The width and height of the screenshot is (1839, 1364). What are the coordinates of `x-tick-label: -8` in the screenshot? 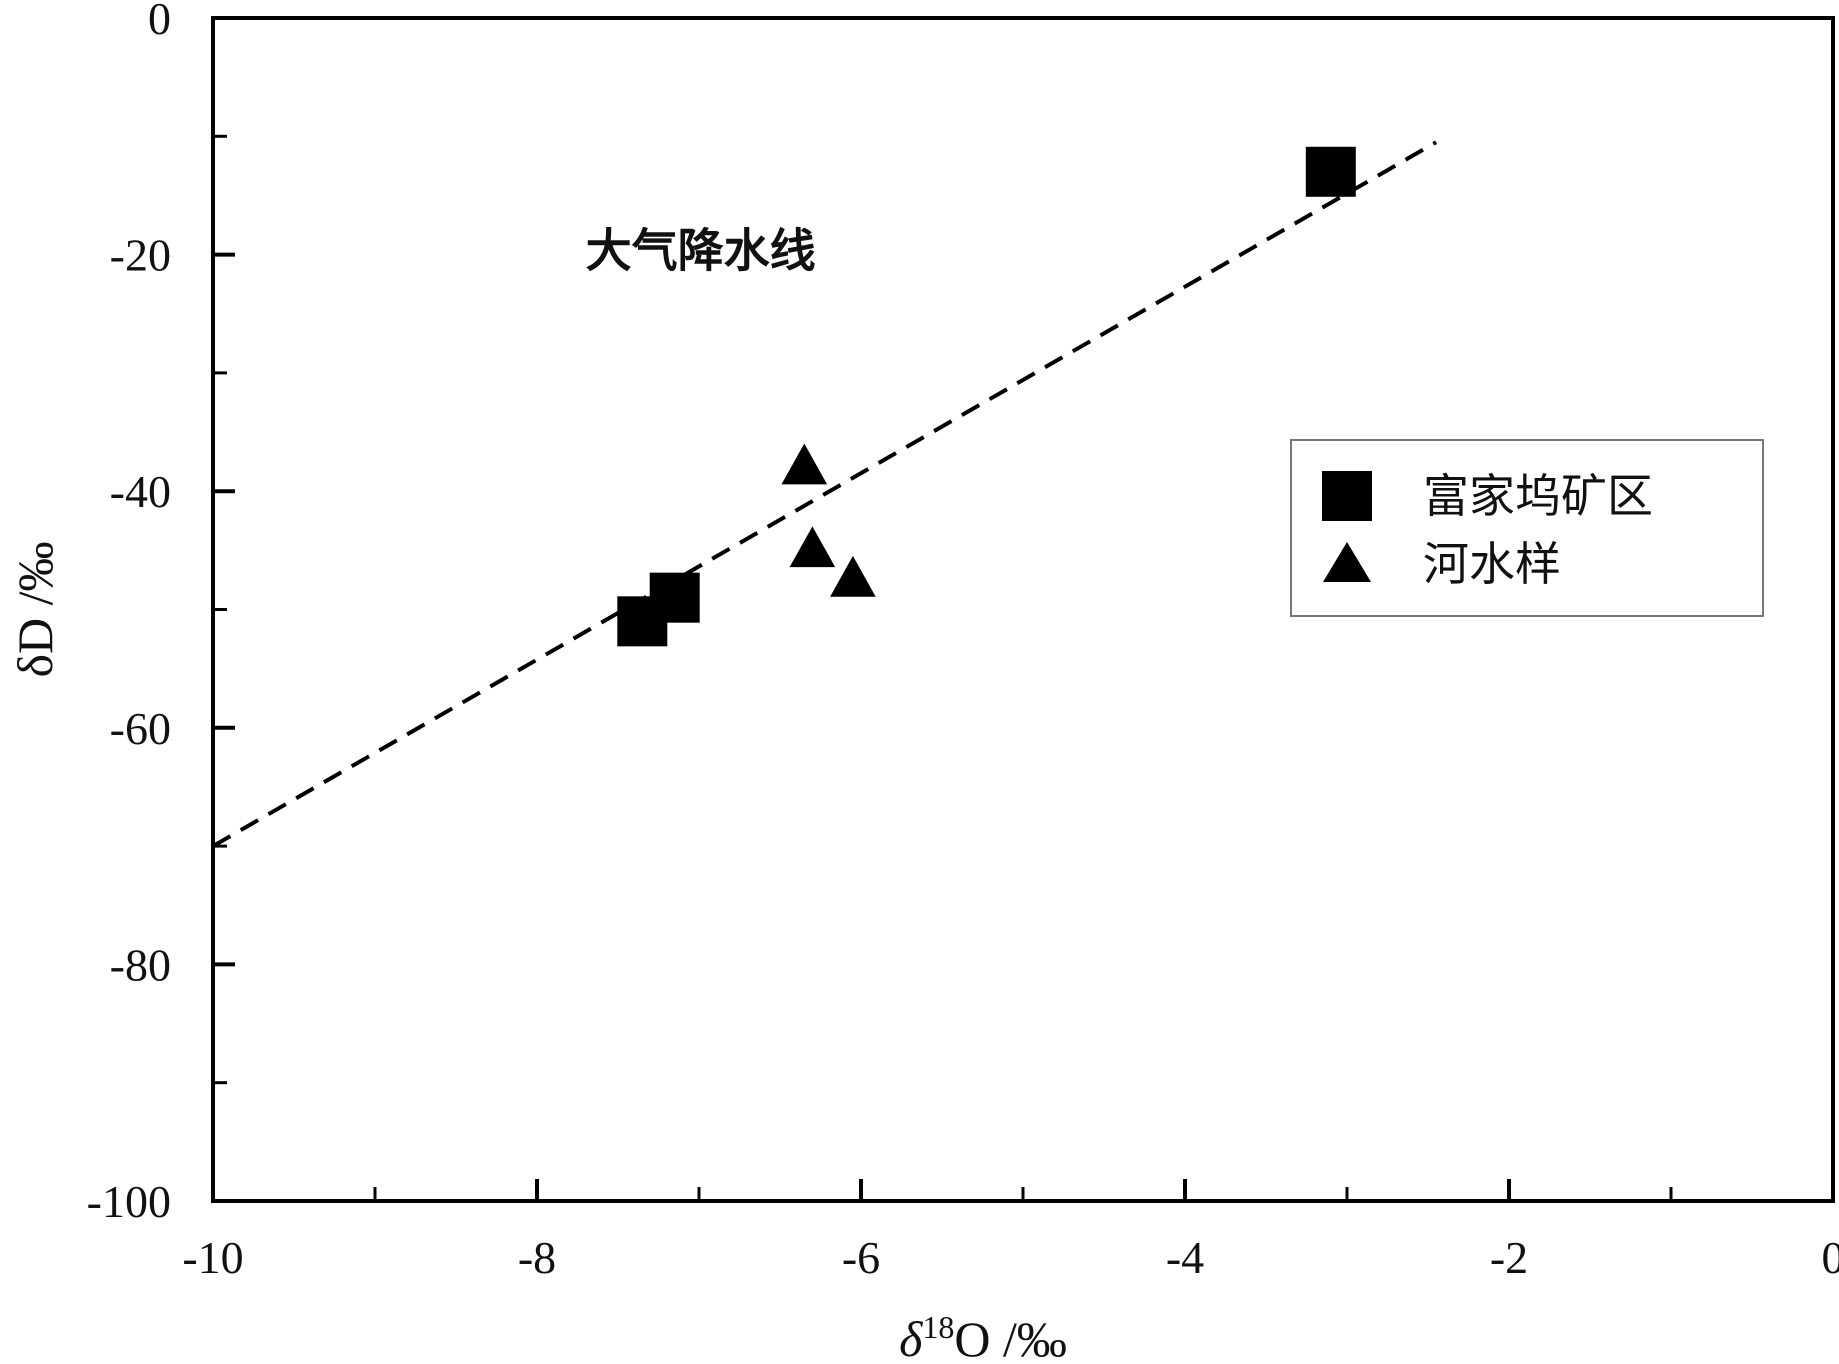 It's located at (537, 1257).